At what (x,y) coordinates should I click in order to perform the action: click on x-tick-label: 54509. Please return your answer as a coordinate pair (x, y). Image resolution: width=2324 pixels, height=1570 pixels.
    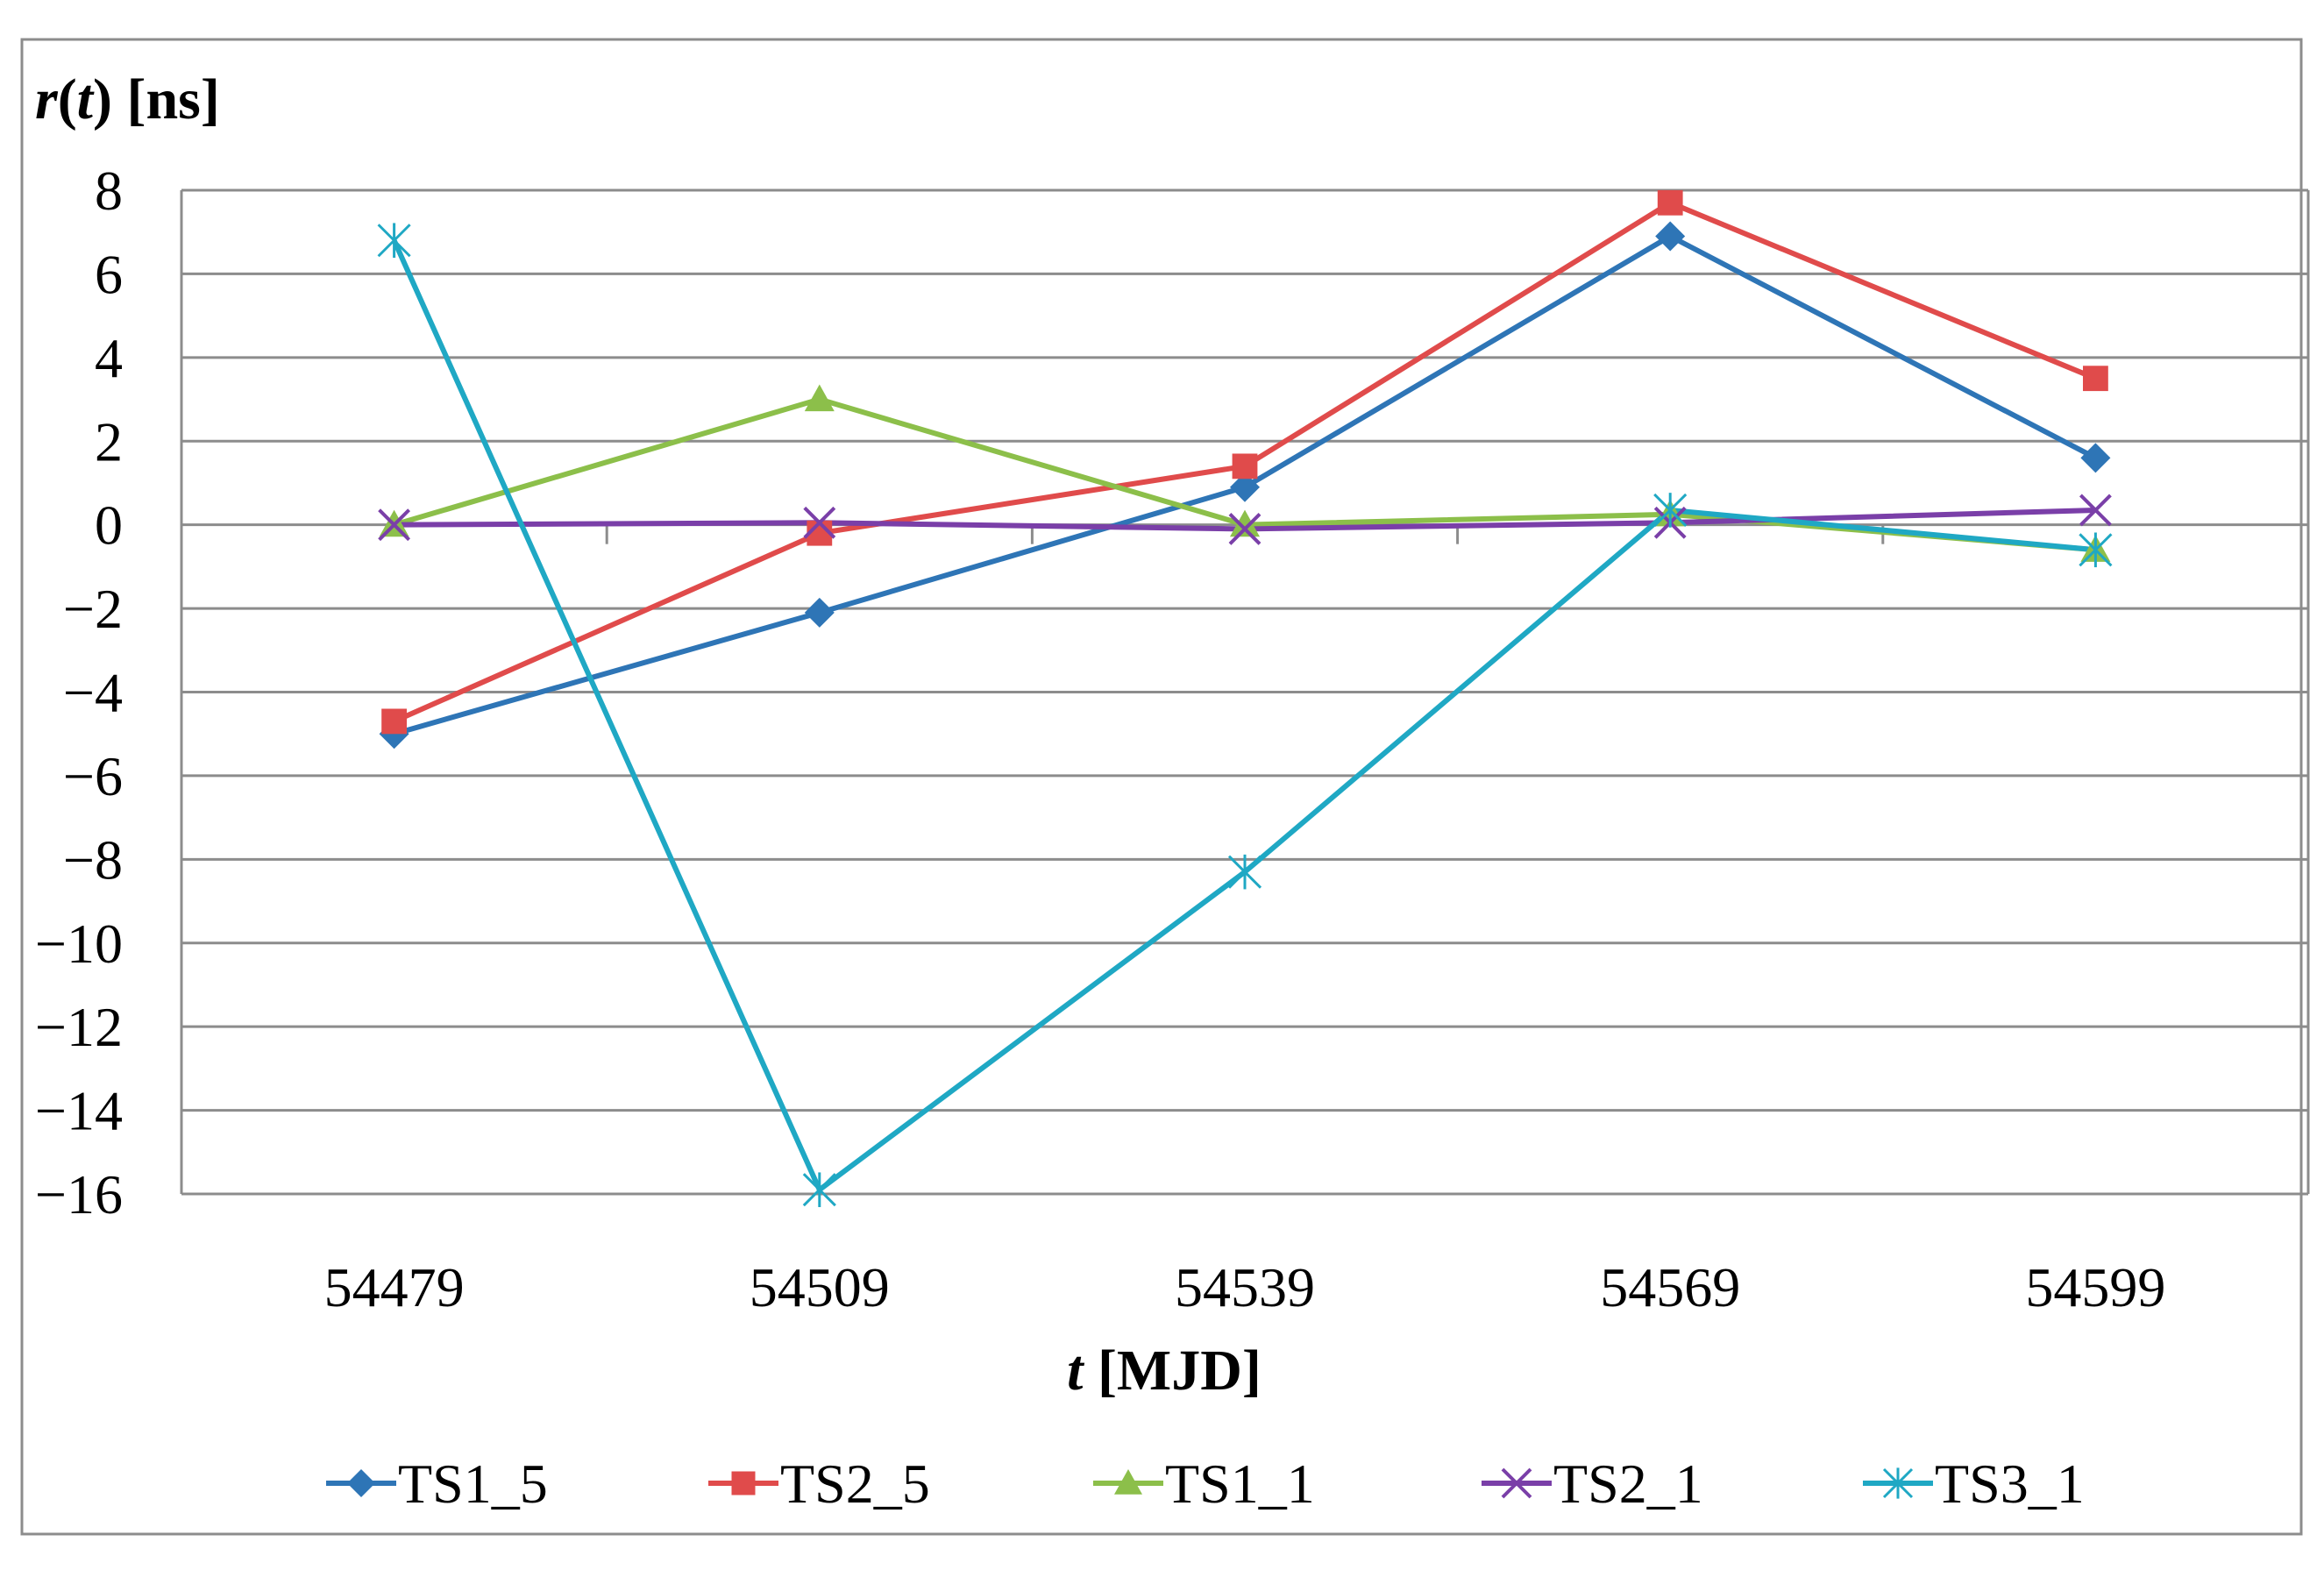
    Looking at the image, I should click on (820, 1287).